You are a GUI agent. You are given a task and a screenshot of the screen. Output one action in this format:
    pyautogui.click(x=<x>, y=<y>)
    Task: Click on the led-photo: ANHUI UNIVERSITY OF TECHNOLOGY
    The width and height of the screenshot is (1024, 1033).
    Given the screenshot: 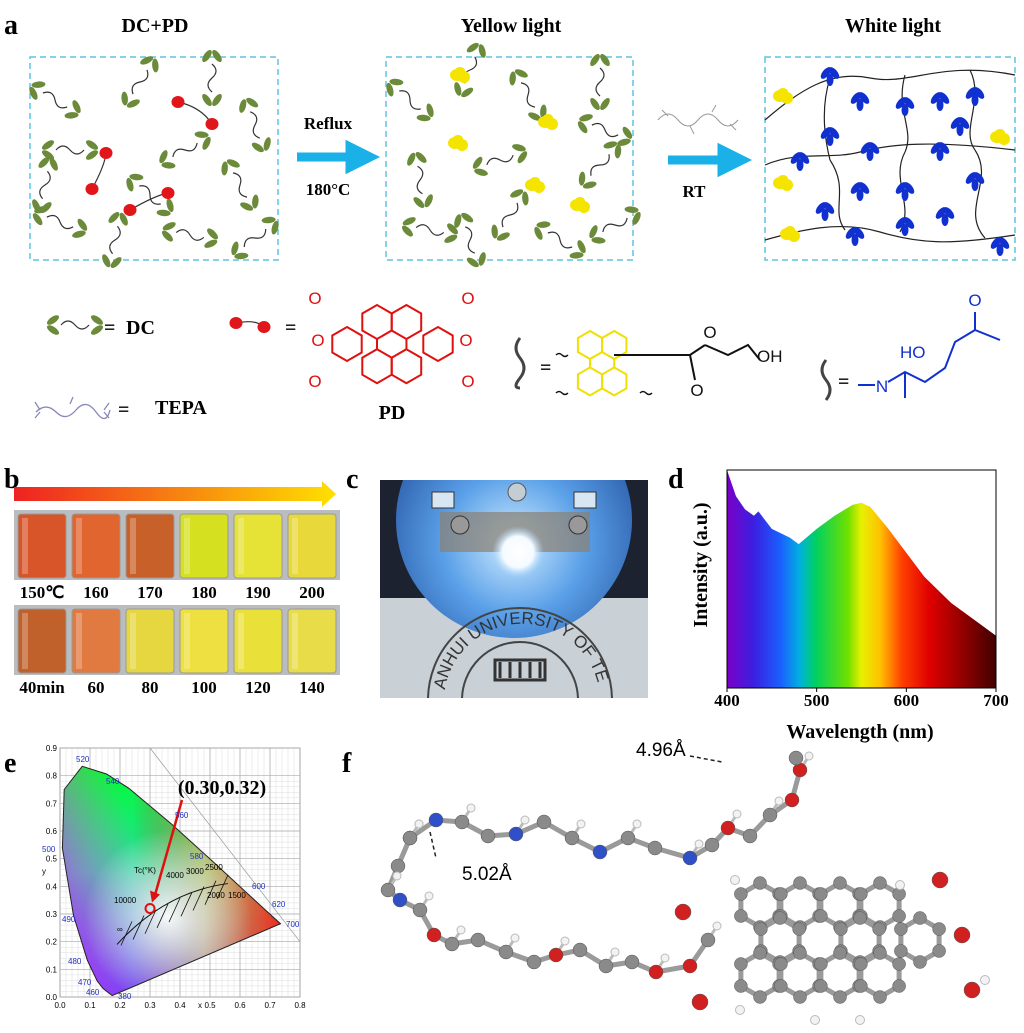 What is the action you would take?
    pyautogui.click(x=514, y=589)
    